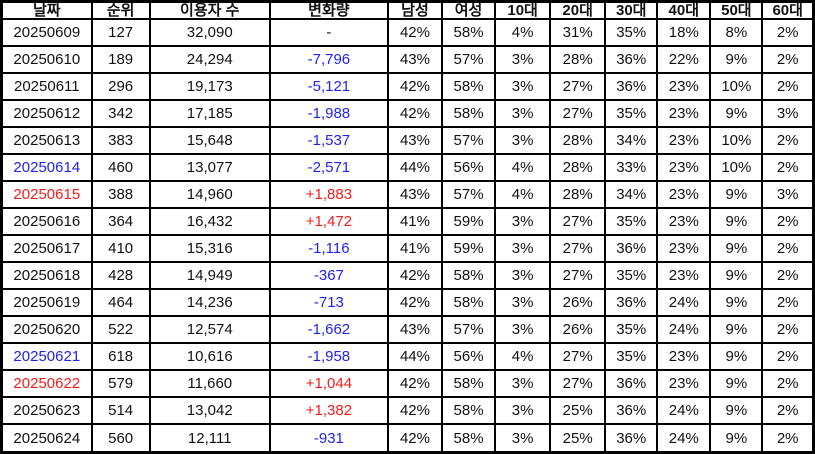  What do you see at coordinates (120, 32) in the screenshot?
I see `cell-rank: 127` at bounding box center [120, 32].